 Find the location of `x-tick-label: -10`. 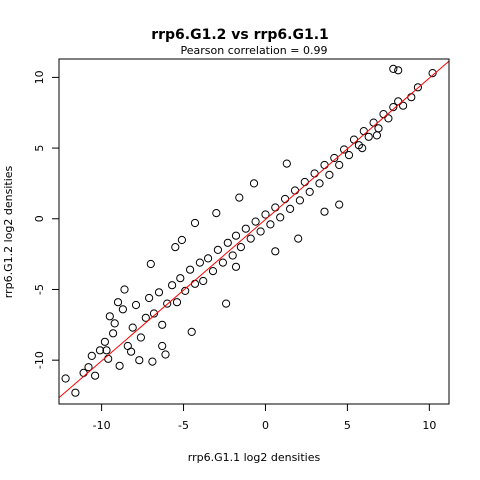

x-tick-label: -10 is located at coordinates (102, 425).